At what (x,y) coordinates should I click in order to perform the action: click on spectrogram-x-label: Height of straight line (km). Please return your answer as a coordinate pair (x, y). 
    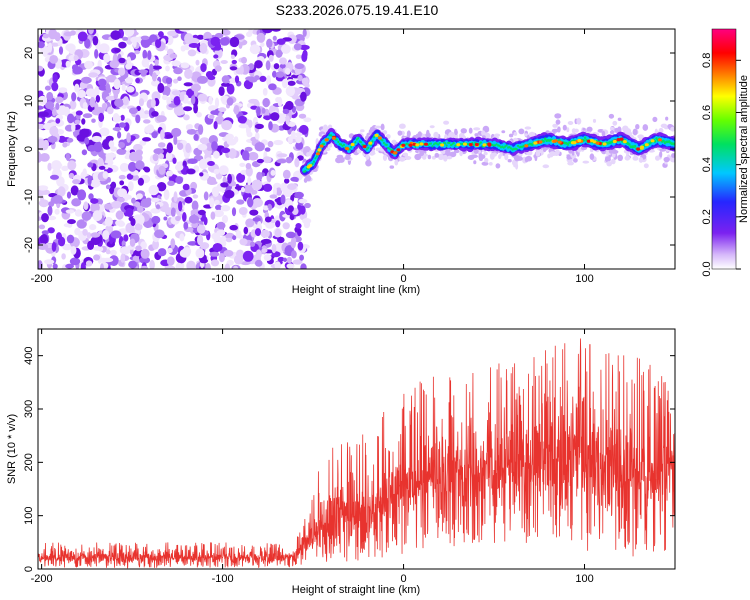
    Looking at the image, I should click on (356, 290).